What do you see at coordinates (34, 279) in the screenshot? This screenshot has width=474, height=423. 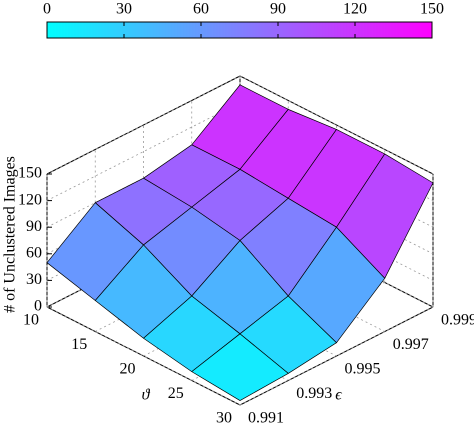 I see `z-tick-label: 30` at bounding box center [34, 279].